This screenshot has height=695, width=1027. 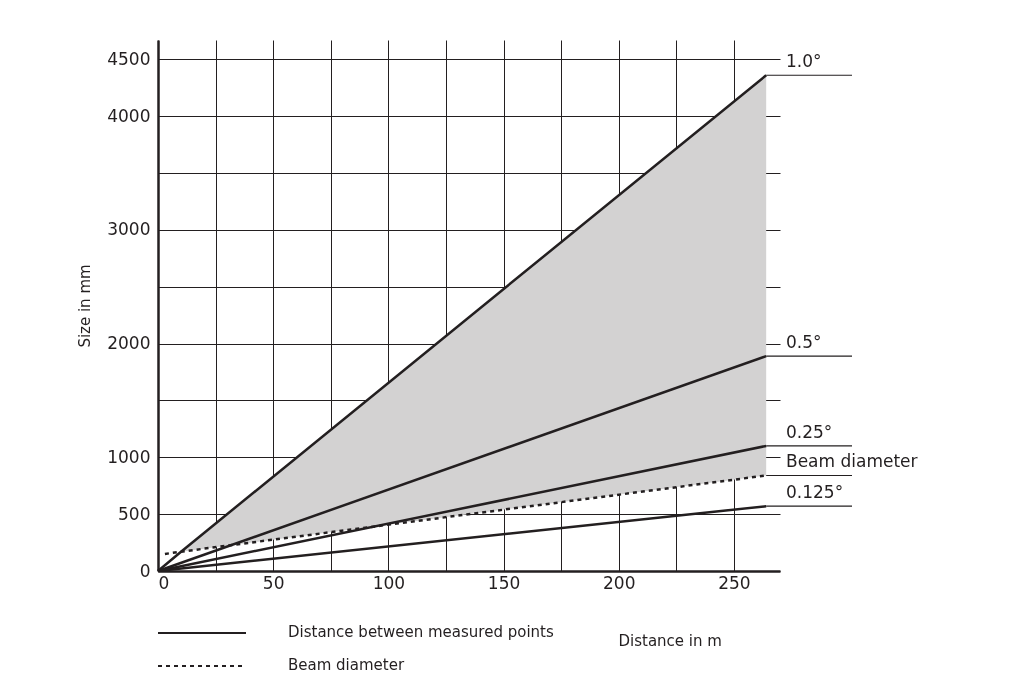 I want to click on x-tick-label: 0, so click(x=164, y=582).